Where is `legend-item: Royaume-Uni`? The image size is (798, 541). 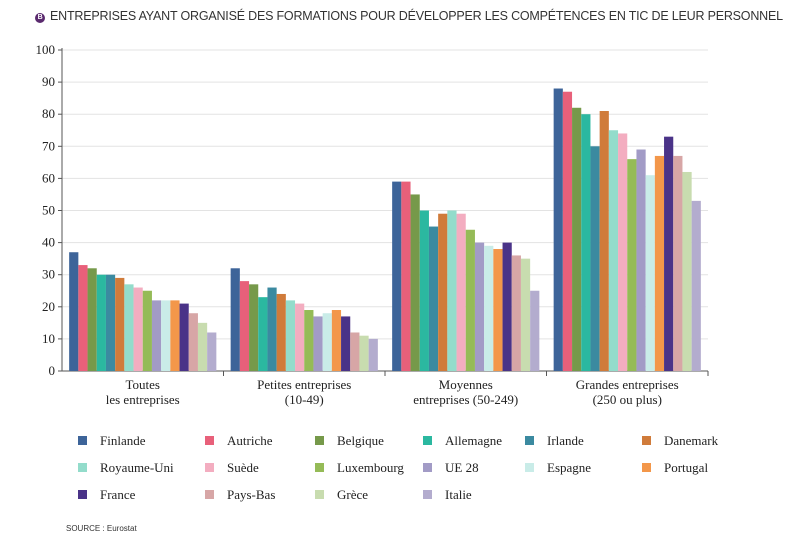
legend-item: Royaume-Uni is located at coordinates (126, 468).